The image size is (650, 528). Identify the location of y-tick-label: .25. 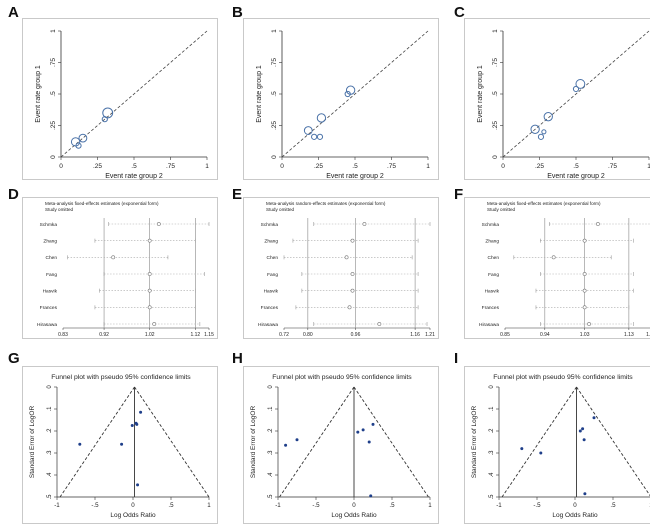
(53, 125).